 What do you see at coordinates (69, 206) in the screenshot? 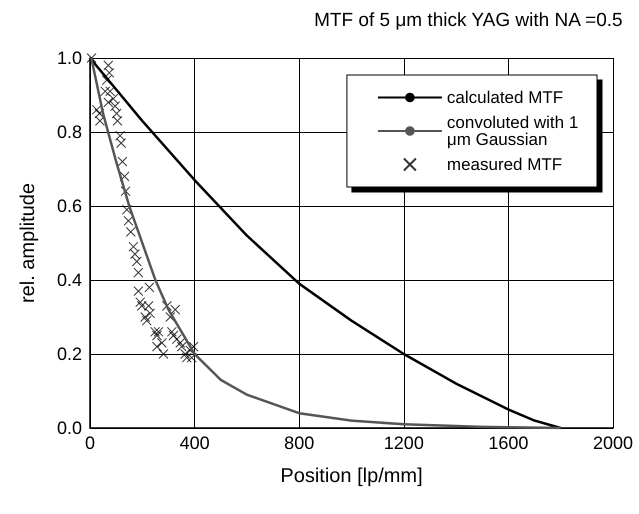
I see `y-tick-label: 0.6` at bounding box center [69, 206].